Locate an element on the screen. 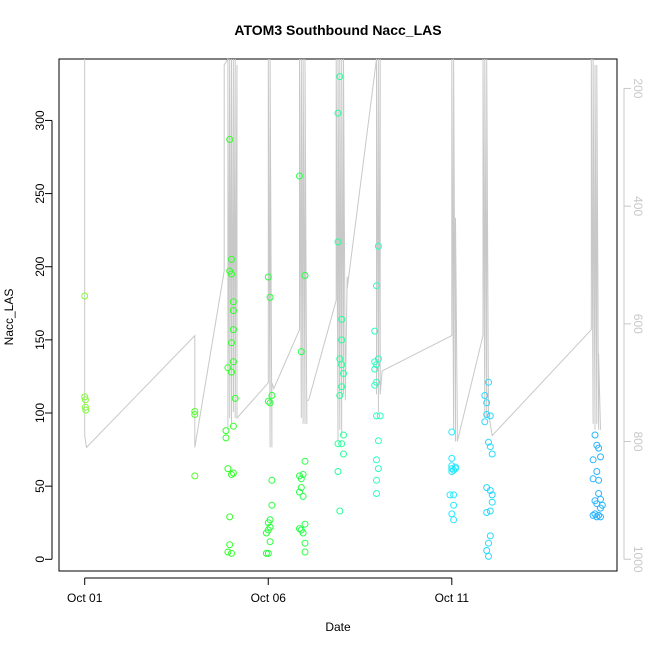  right-tick-label: 800 is located at coordinates (638, 442).